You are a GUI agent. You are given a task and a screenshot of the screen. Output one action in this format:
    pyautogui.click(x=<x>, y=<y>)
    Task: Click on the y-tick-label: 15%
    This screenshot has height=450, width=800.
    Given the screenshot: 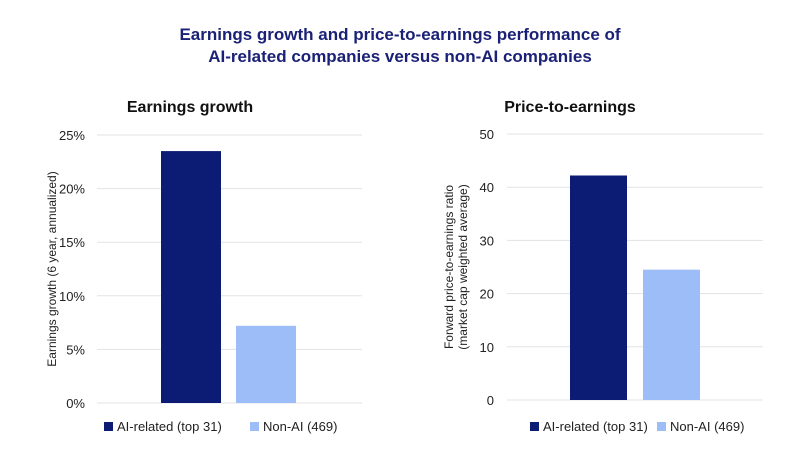 What is the action you would take?
    pyautogui.click(x=72, y=242)
    